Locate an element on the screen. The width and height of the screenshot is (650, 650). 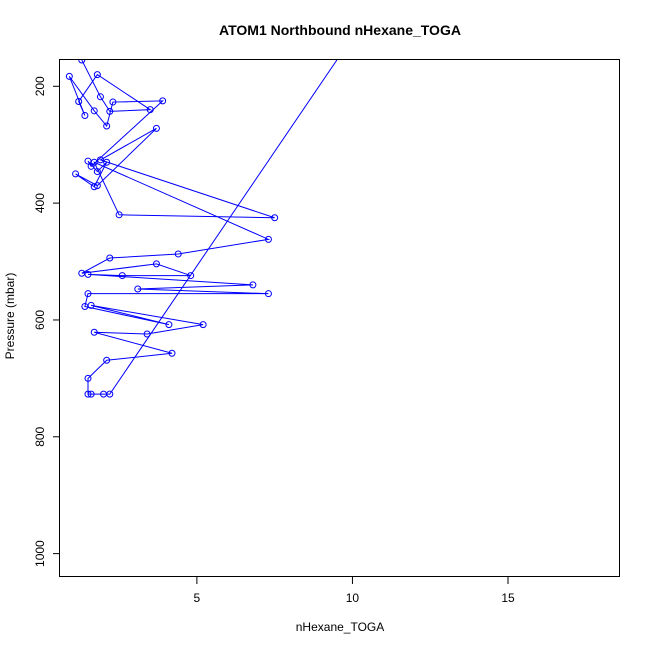
y-tick-label: 800 is located at coordinates (40, 436).